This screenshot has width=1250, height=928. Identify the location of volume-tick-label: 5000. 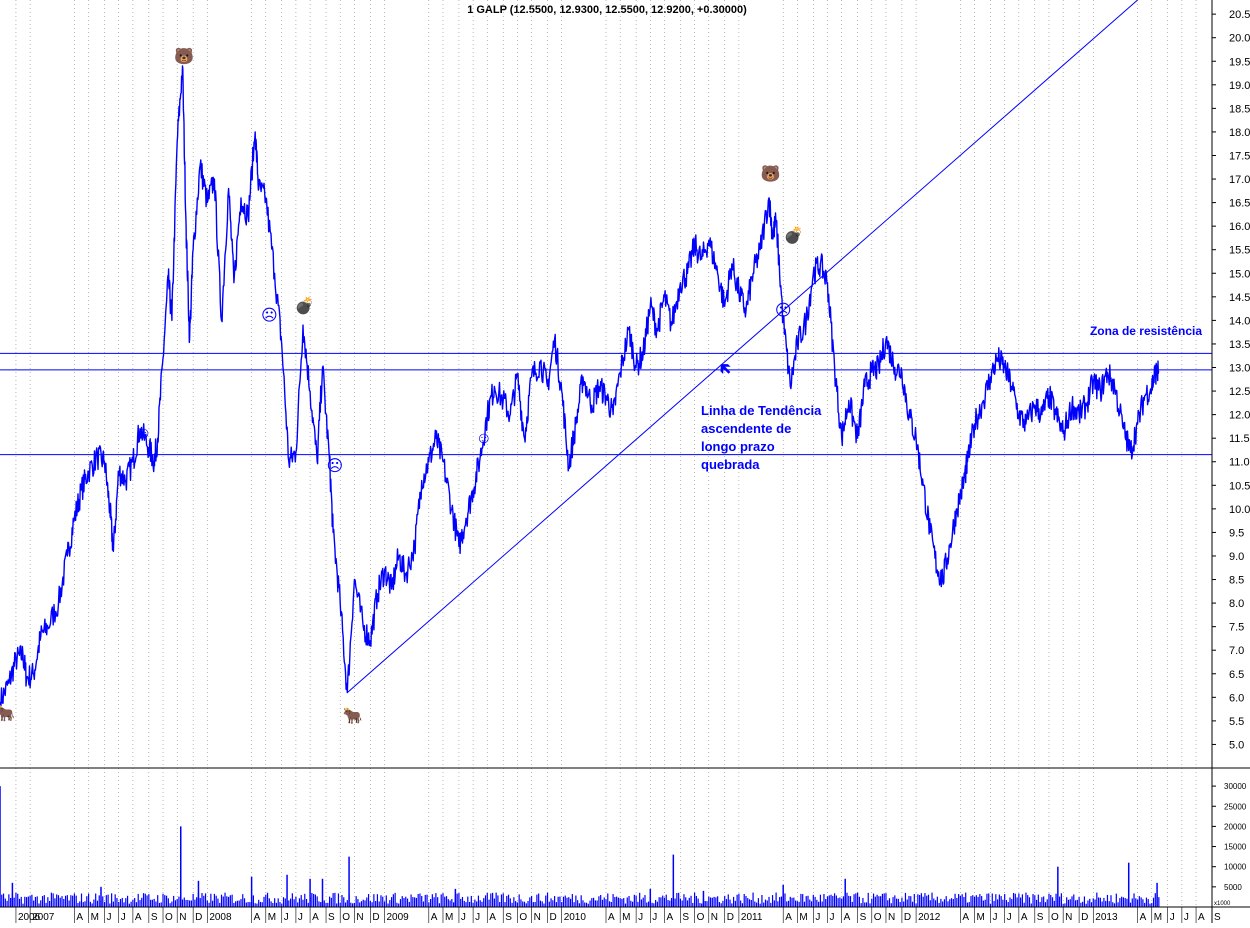
(1233, 887).